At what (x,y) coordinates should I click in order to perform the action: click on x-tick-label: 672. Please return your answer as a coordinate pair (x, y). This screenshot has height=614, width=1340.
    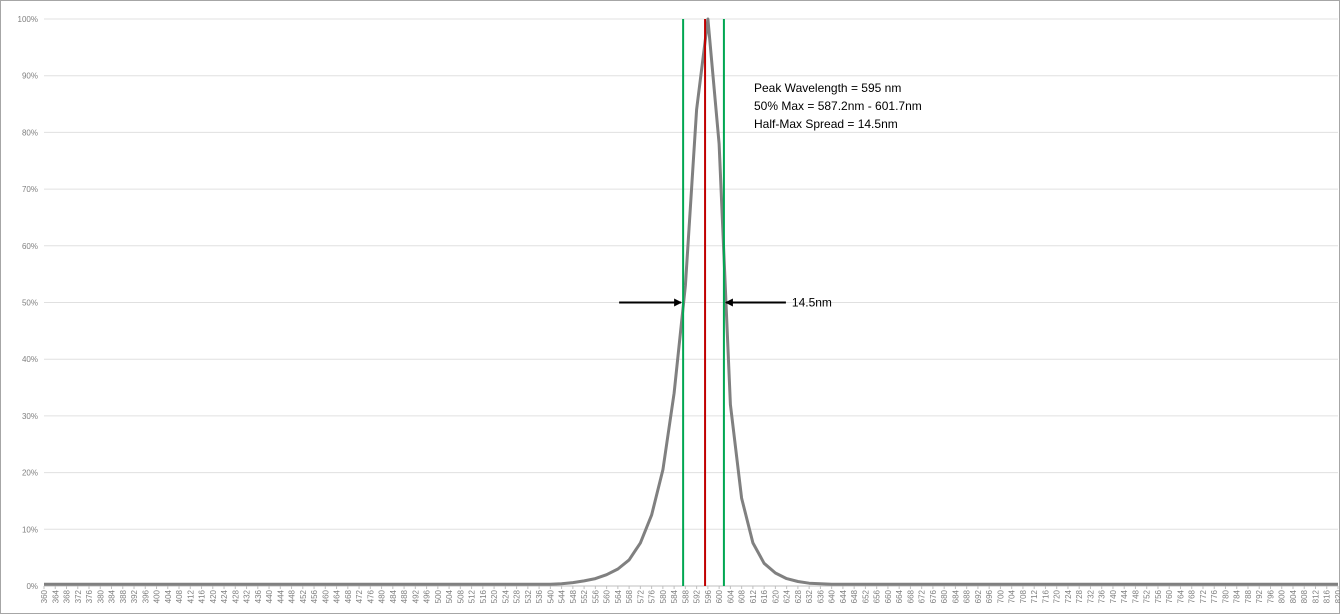
    Looking at the image, I should click on (922, 596).